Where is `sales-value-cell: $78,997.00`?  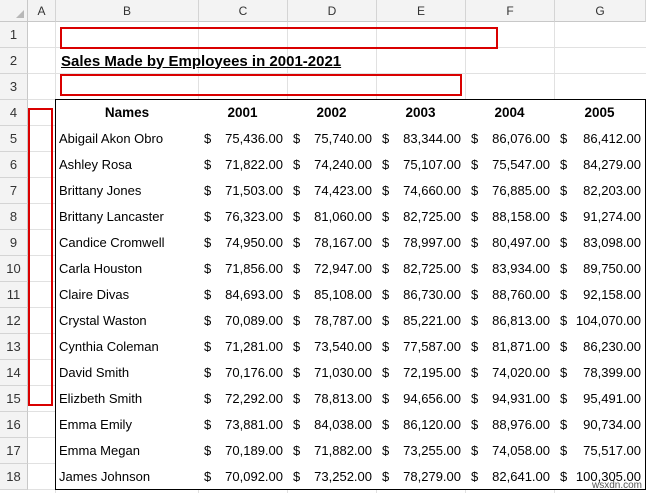
sales-value-cell: $78,997.00 is located at coordinates (421, 242).